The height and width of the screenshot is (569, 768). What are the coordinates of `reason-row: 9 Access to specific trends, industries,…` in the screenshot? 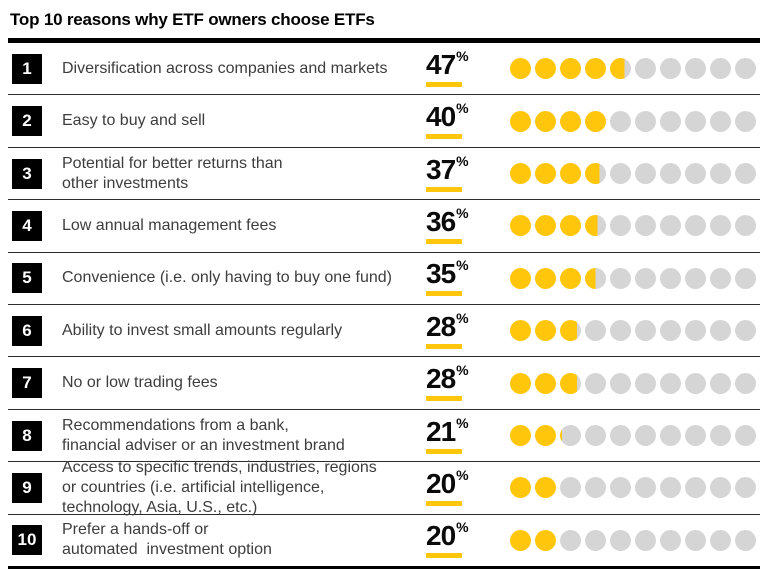 It's located at (384, 487).